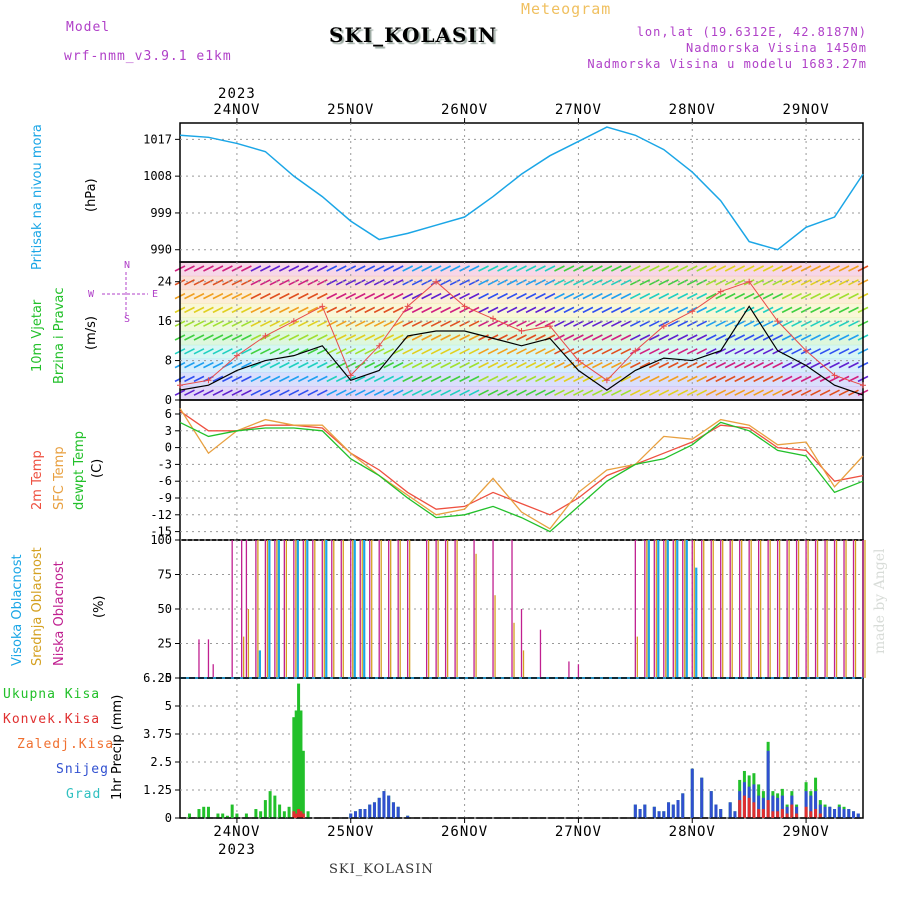 The height and width of the screenshot is (900, 900). What do you see at coordinates (381, 869) in the screenshot?
I see `footer-station: SKI_KOLASIN` at bounding box center [381, 869].